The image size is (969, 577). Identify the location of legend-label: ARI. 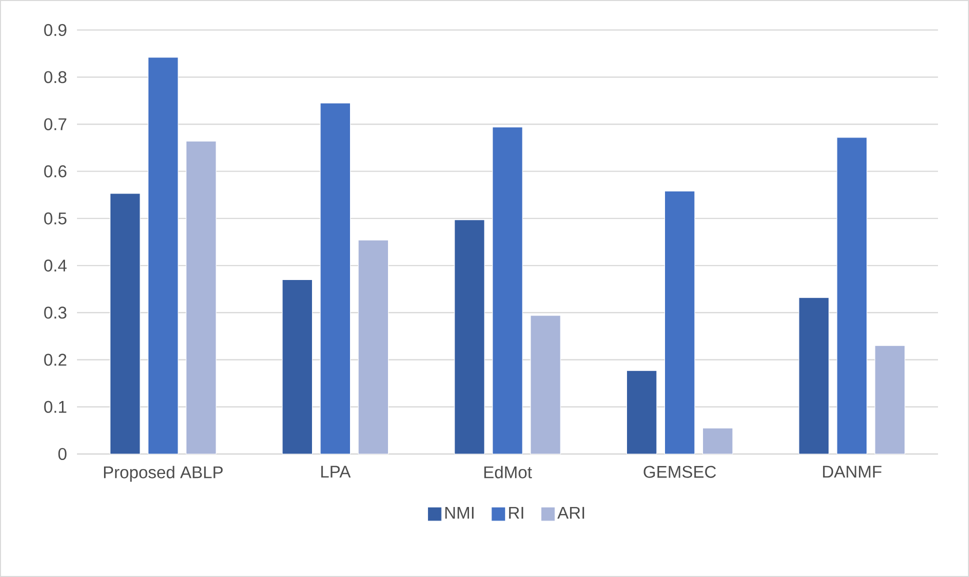
(570, 512).